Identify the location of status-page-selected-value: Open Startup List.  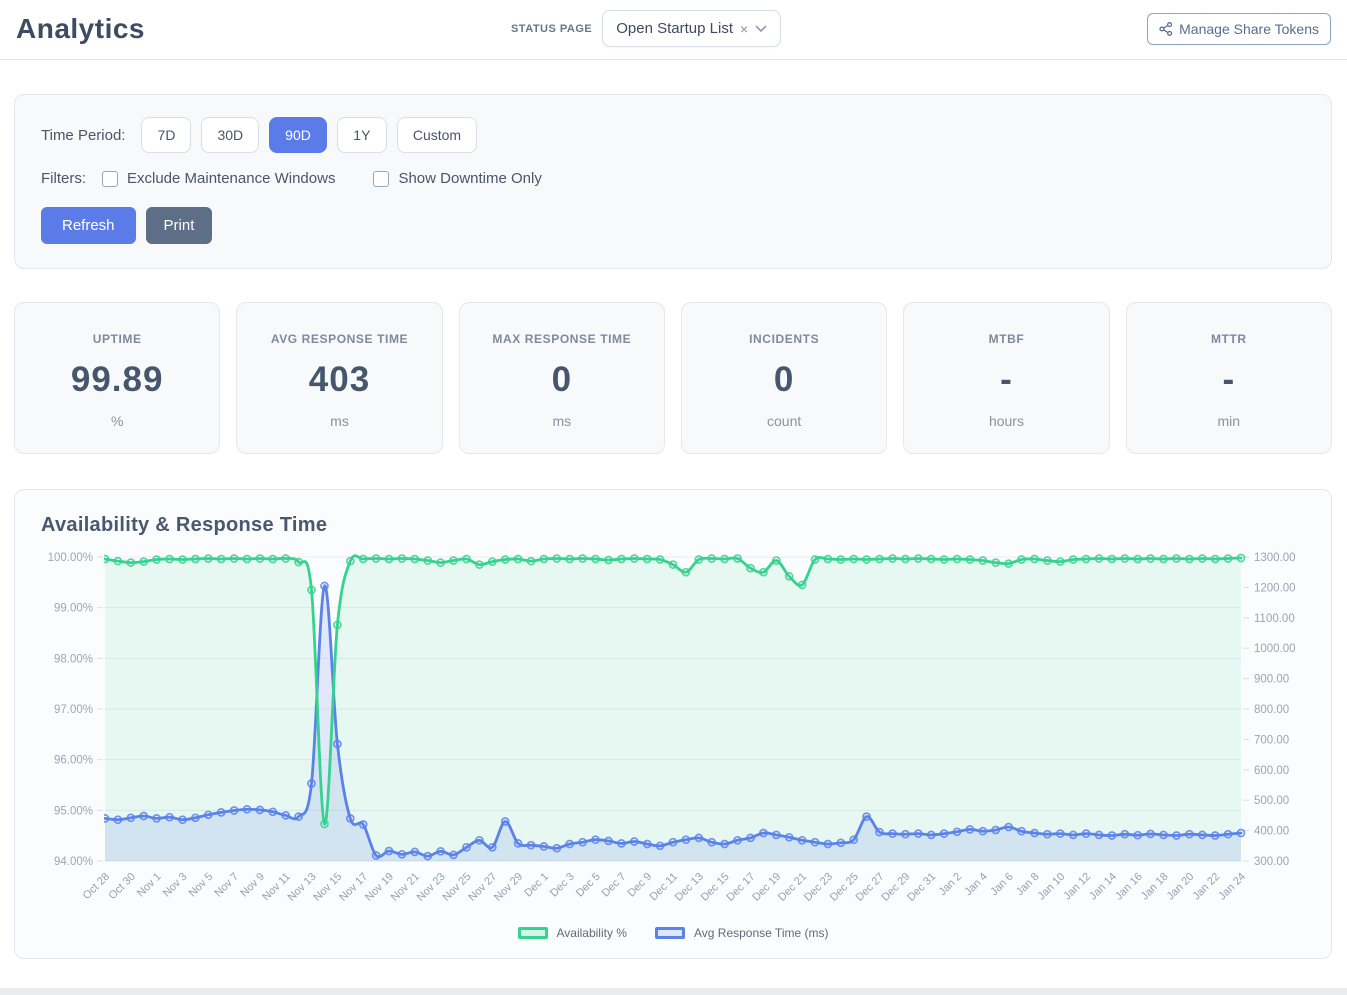
(674, 28).